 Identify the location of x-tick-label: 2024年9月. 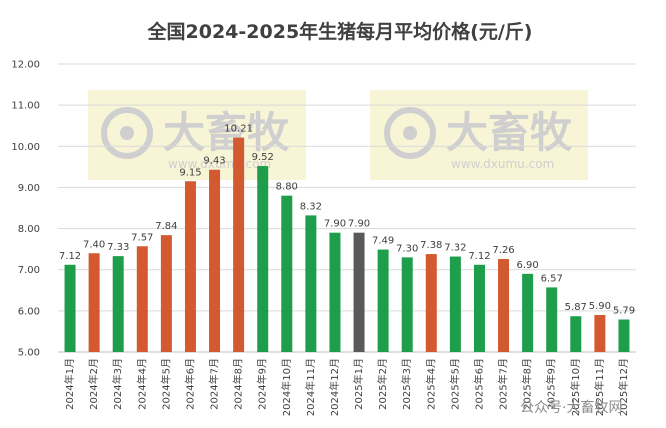
(262, 384).